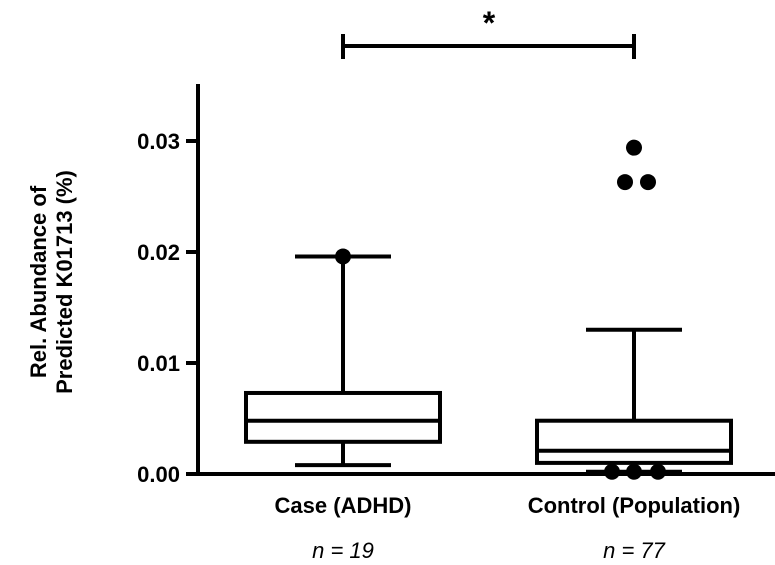 This screenshot has width=775, height=565. Describe the element at coordinates (489, 23) in the screenshot. I see `significance-label: *` at that location.